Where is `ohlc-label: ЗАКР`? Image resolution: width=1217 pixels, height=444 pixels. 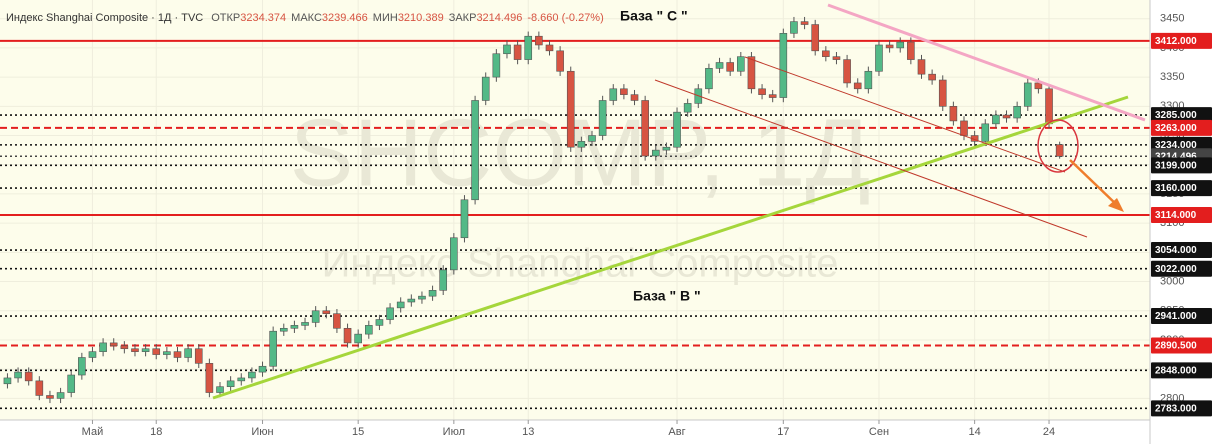 ohlc-label: ЗАКР is located at coordinates (463, 18).